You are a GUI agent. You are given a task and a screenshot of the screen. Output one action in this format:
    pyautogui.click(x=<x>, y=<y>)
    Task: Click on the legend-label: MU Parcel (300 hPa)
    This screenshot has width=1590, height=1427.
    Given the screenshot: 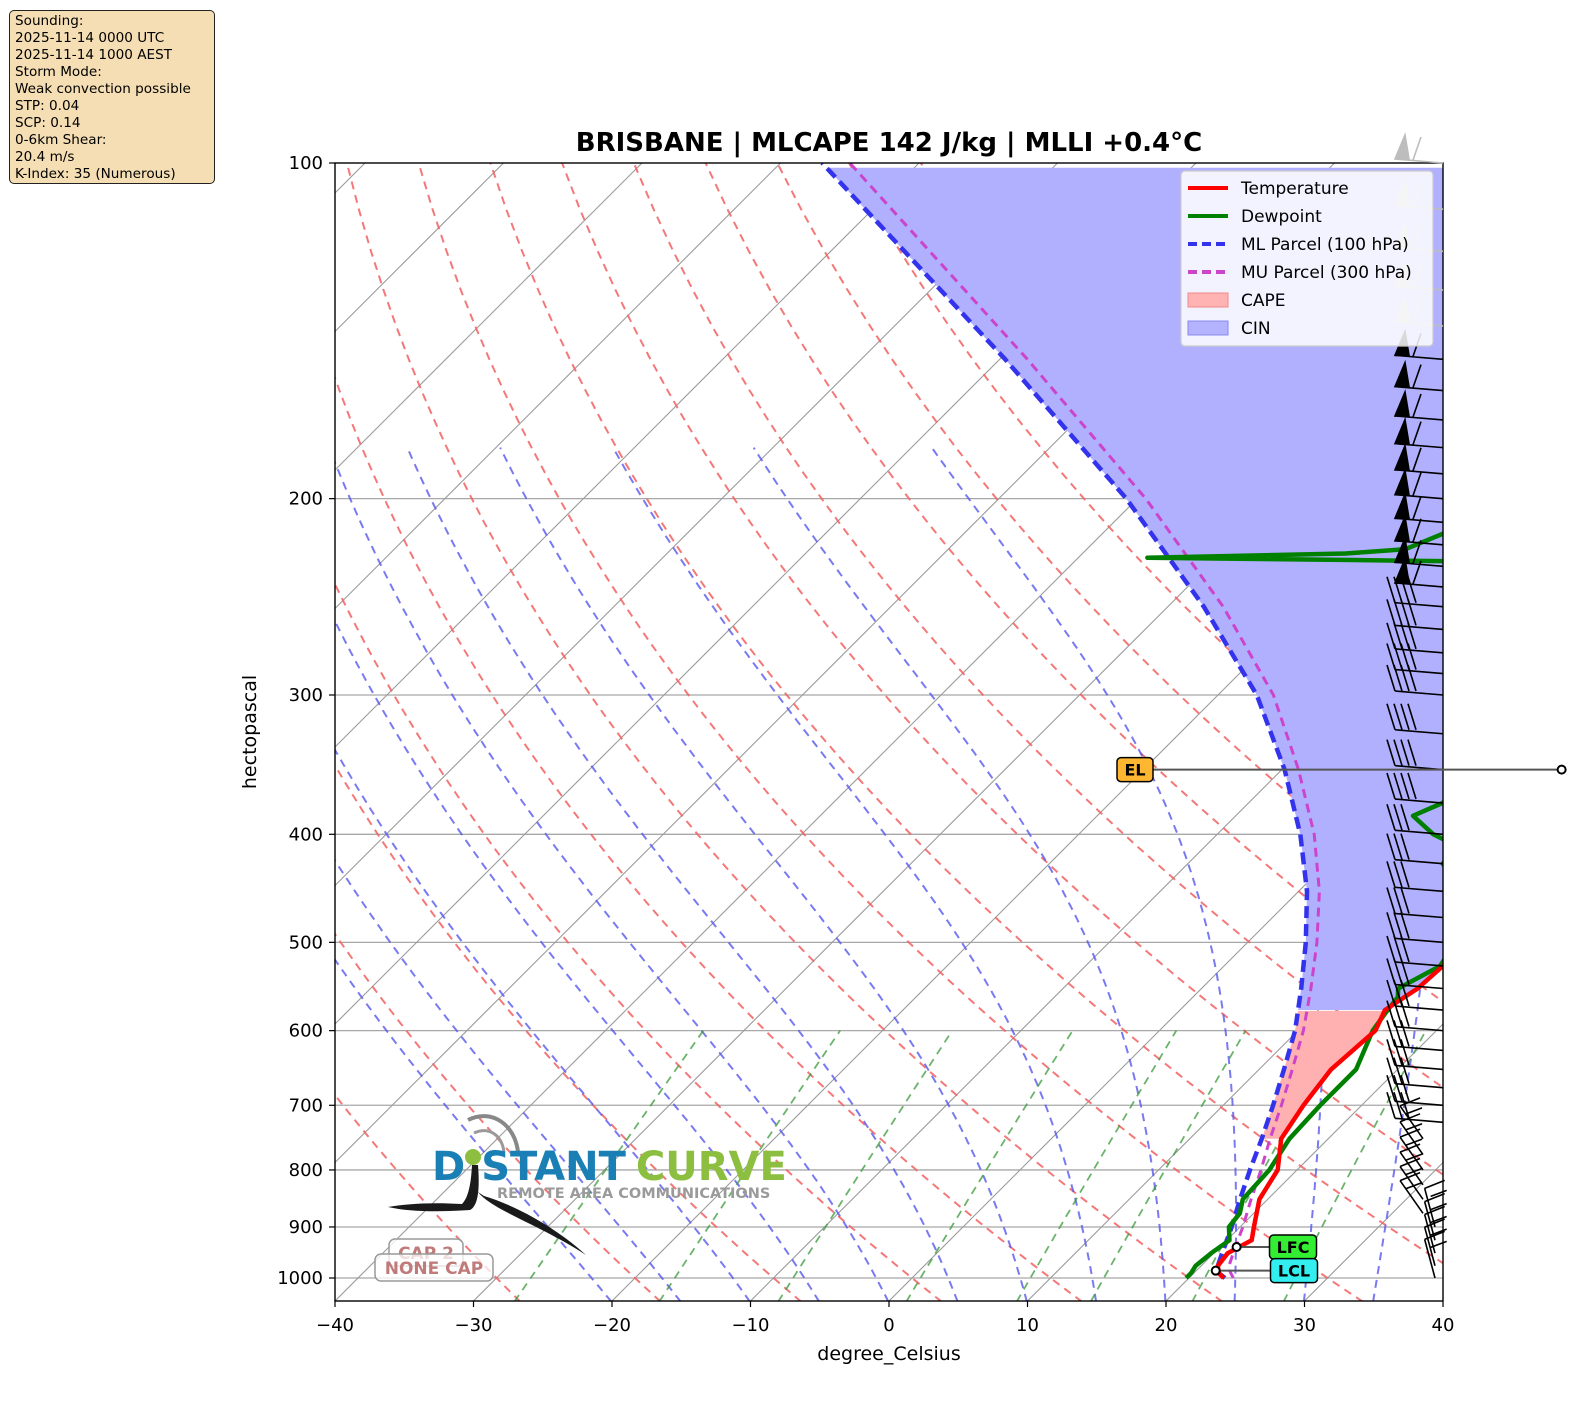 What is the action you would take?
    pyautogui.click(x=1326, y=273)
    